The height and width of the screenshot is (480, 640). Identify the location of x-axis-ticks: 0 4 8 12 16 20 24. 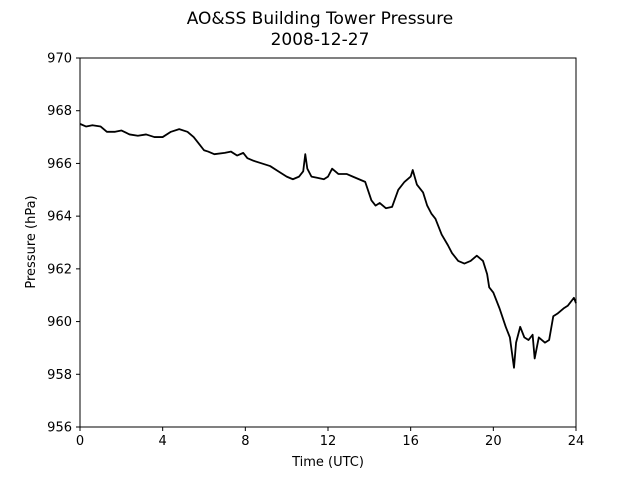
(330, 438).